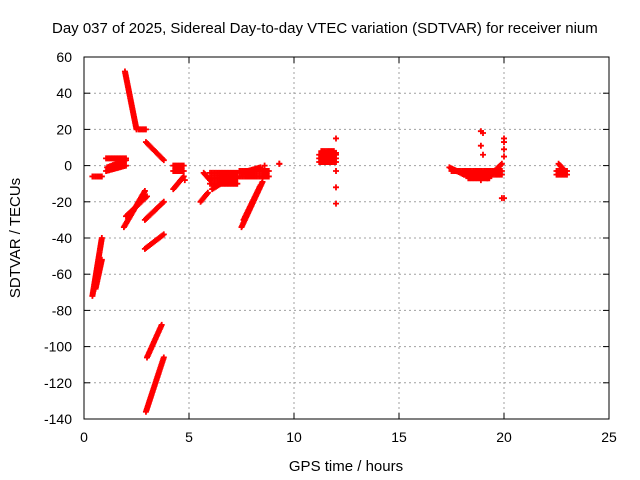 This screenshot has width=640, height=480. I want to click on x-axis-title: GPS time / hours, so click(346, 466).